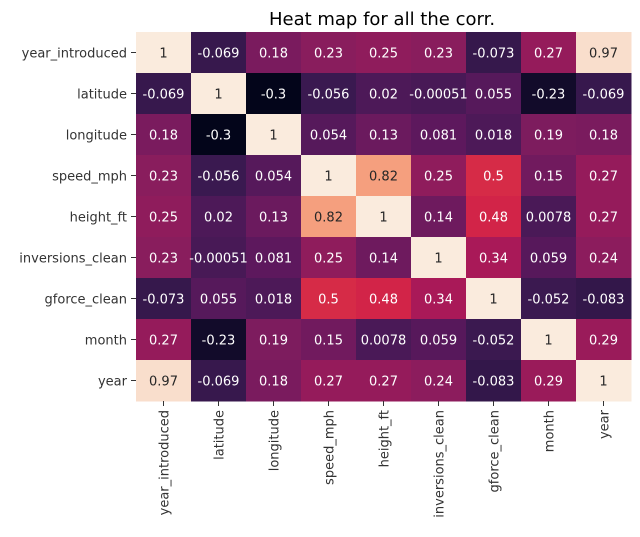 Image resolution: width=640 pixels, height=537 pixels. What do you see at coordinates (113, 382) in the screenshot?
I see `y-tick-label: year` at bounding box center [113, 382].